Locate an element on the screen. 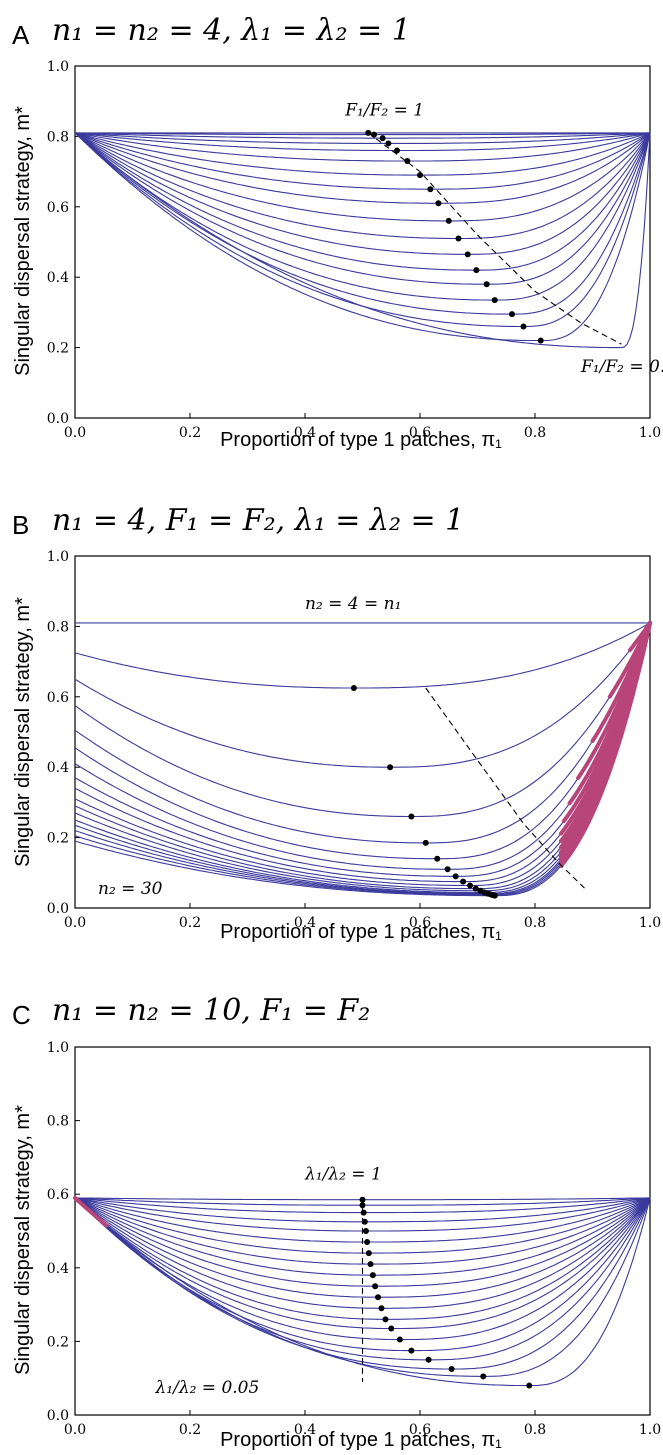 This screenshot has width=663, height=1455. dashed-locus is located at coordinates (494, 238).